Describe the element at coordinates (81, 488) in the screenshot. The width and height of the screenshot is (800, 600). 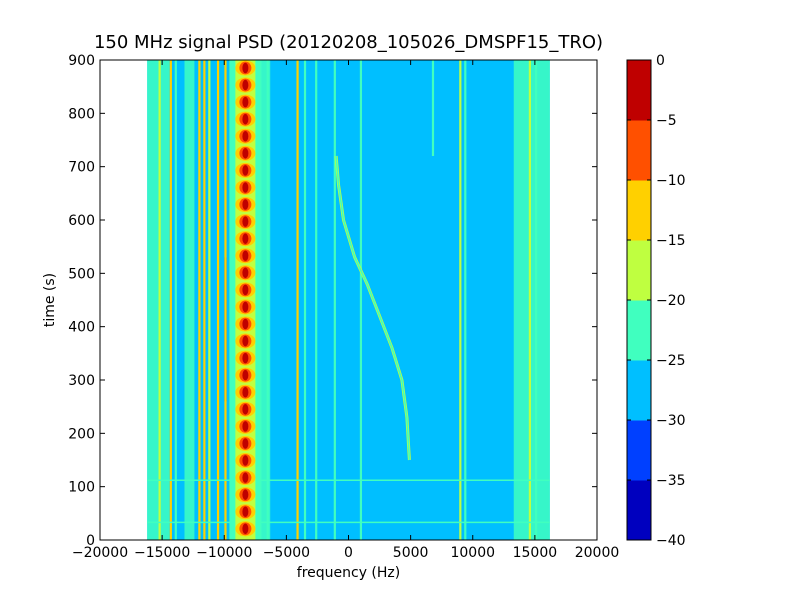
I see `y-tick-label: 100` at that location.